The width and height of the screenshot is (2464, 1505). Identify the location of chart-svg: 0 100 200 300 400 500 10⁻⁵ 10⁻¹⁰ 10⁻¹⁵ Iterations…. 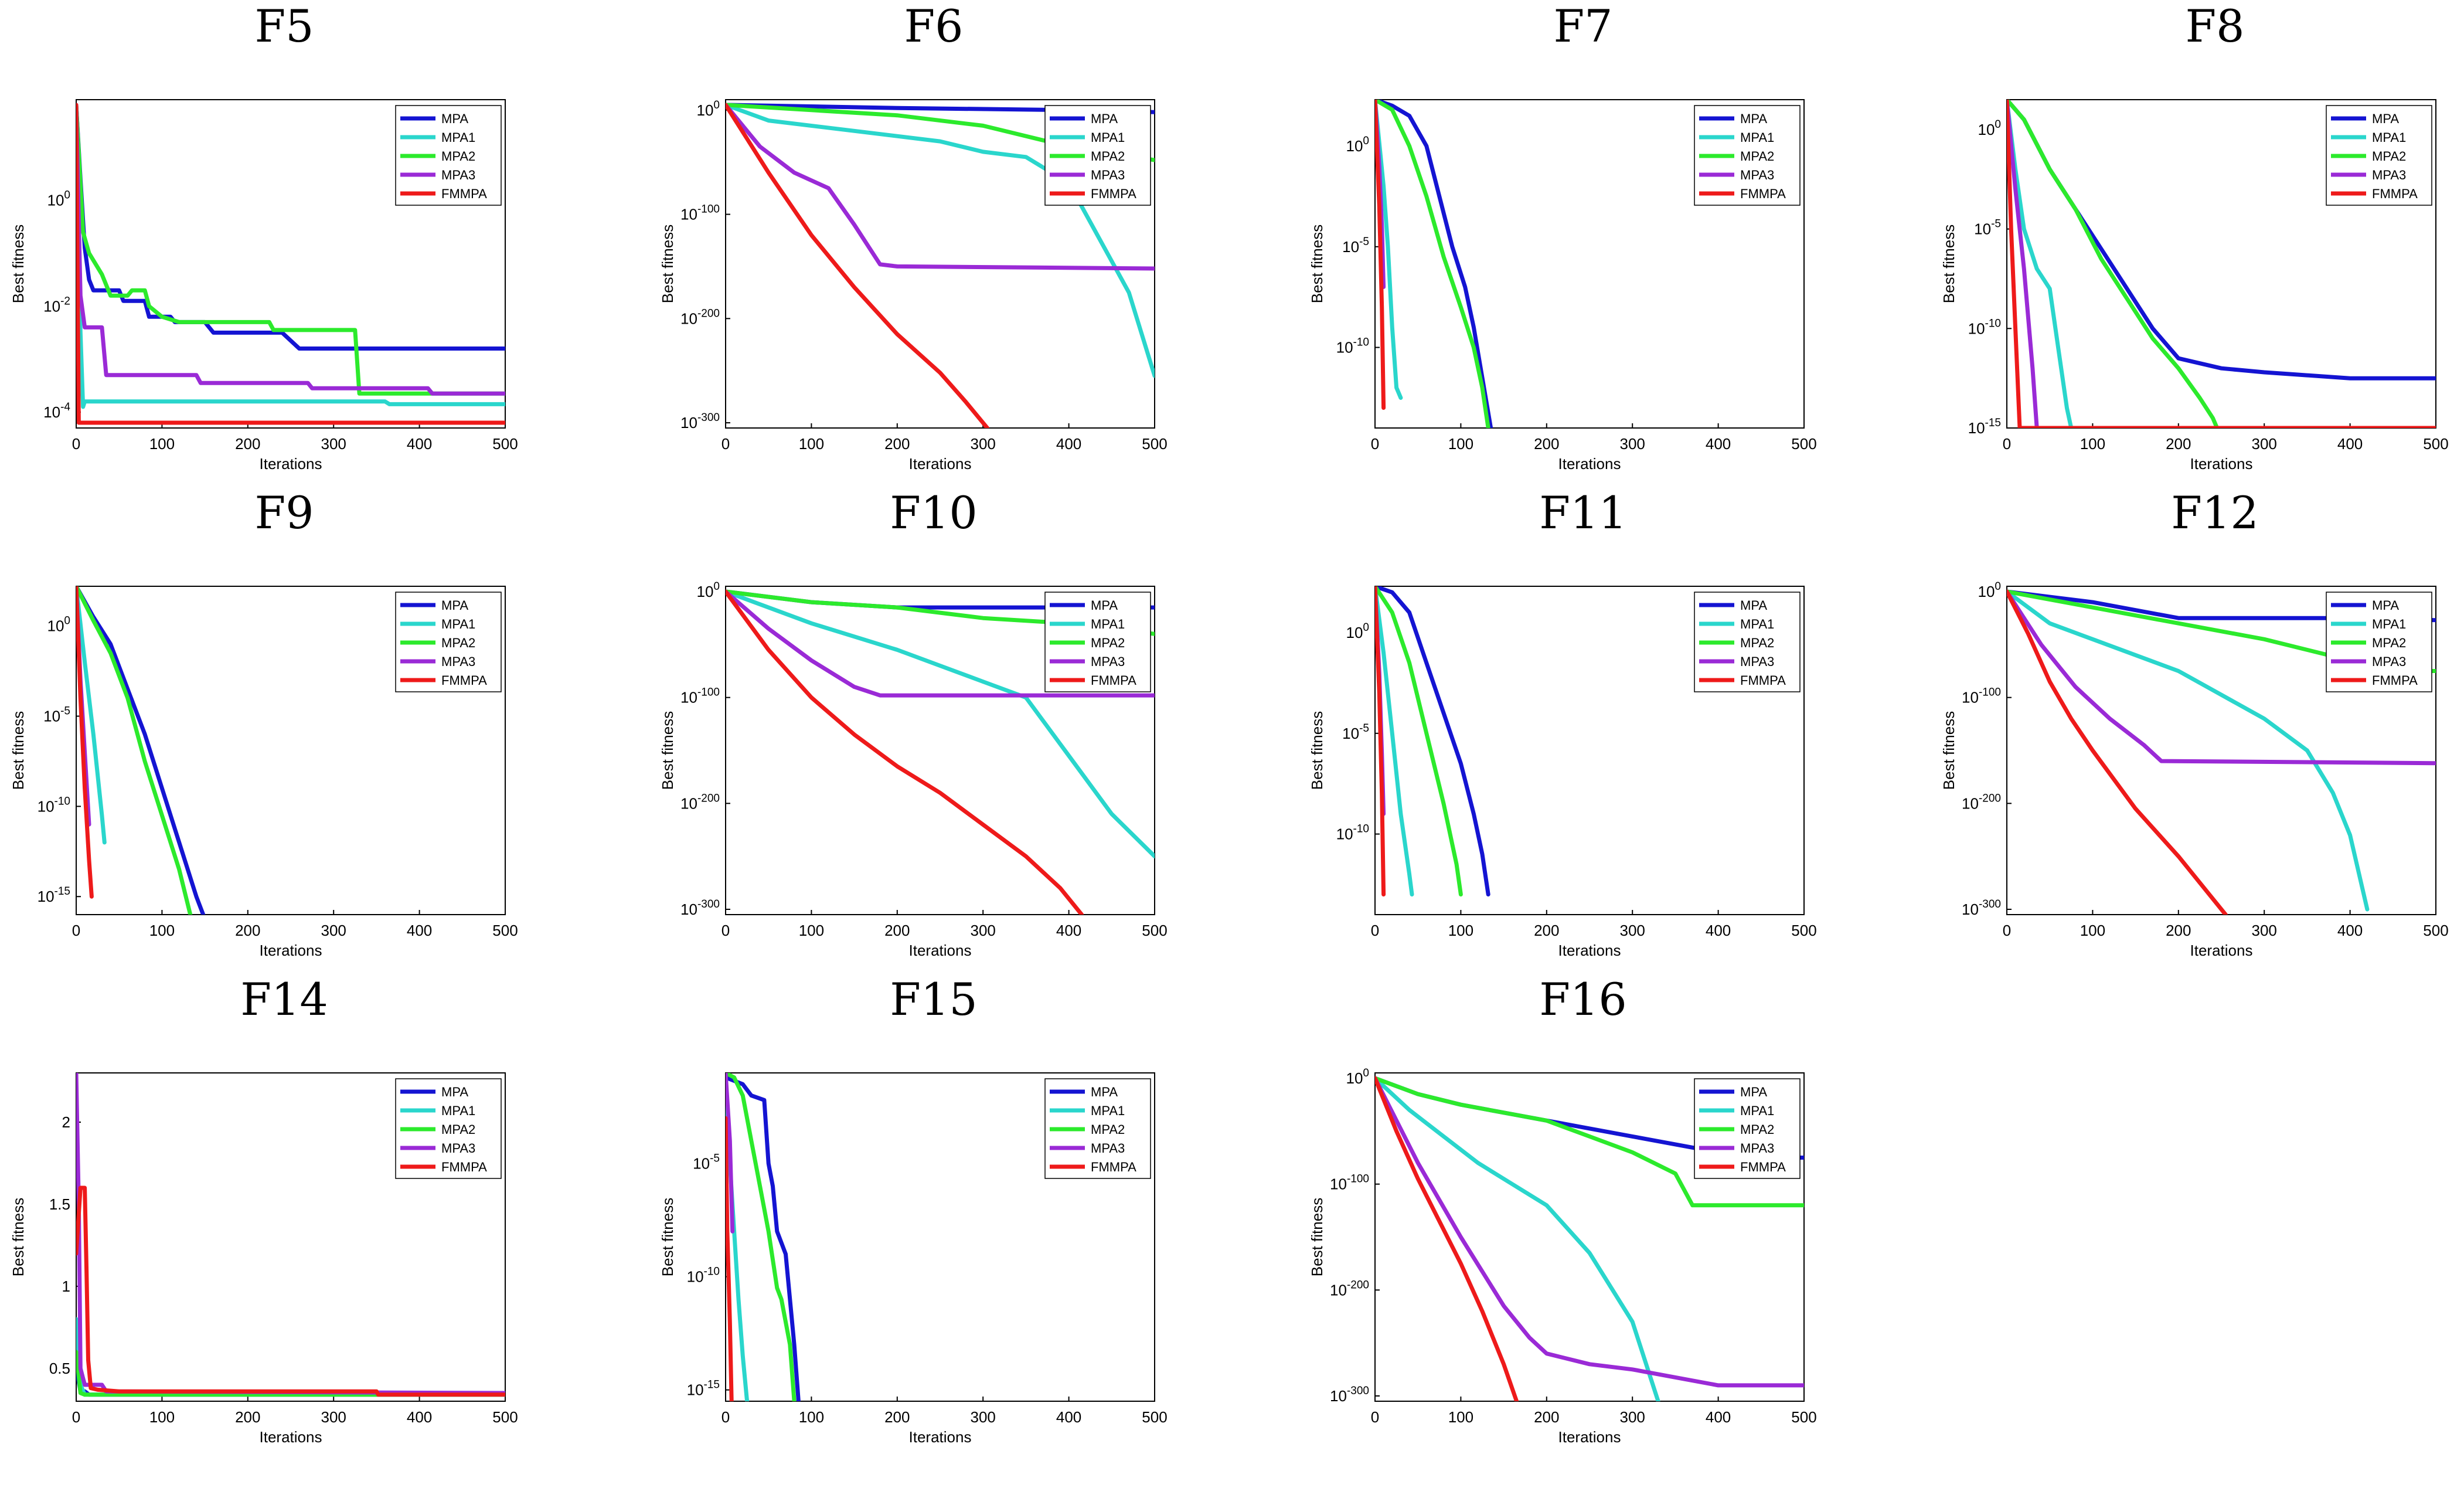
(913, 1259).